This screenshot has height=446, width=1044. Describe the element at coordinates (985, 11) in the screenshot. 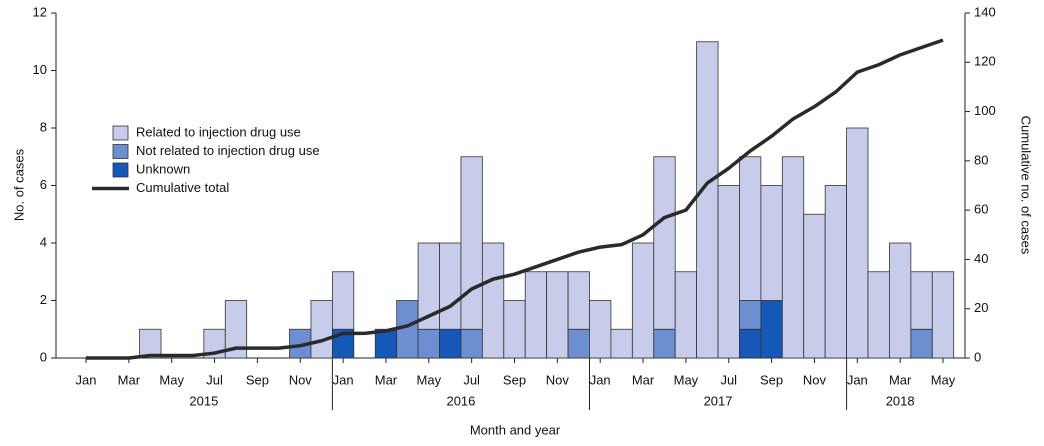

I see `y2-tick-label: 140` at that location.